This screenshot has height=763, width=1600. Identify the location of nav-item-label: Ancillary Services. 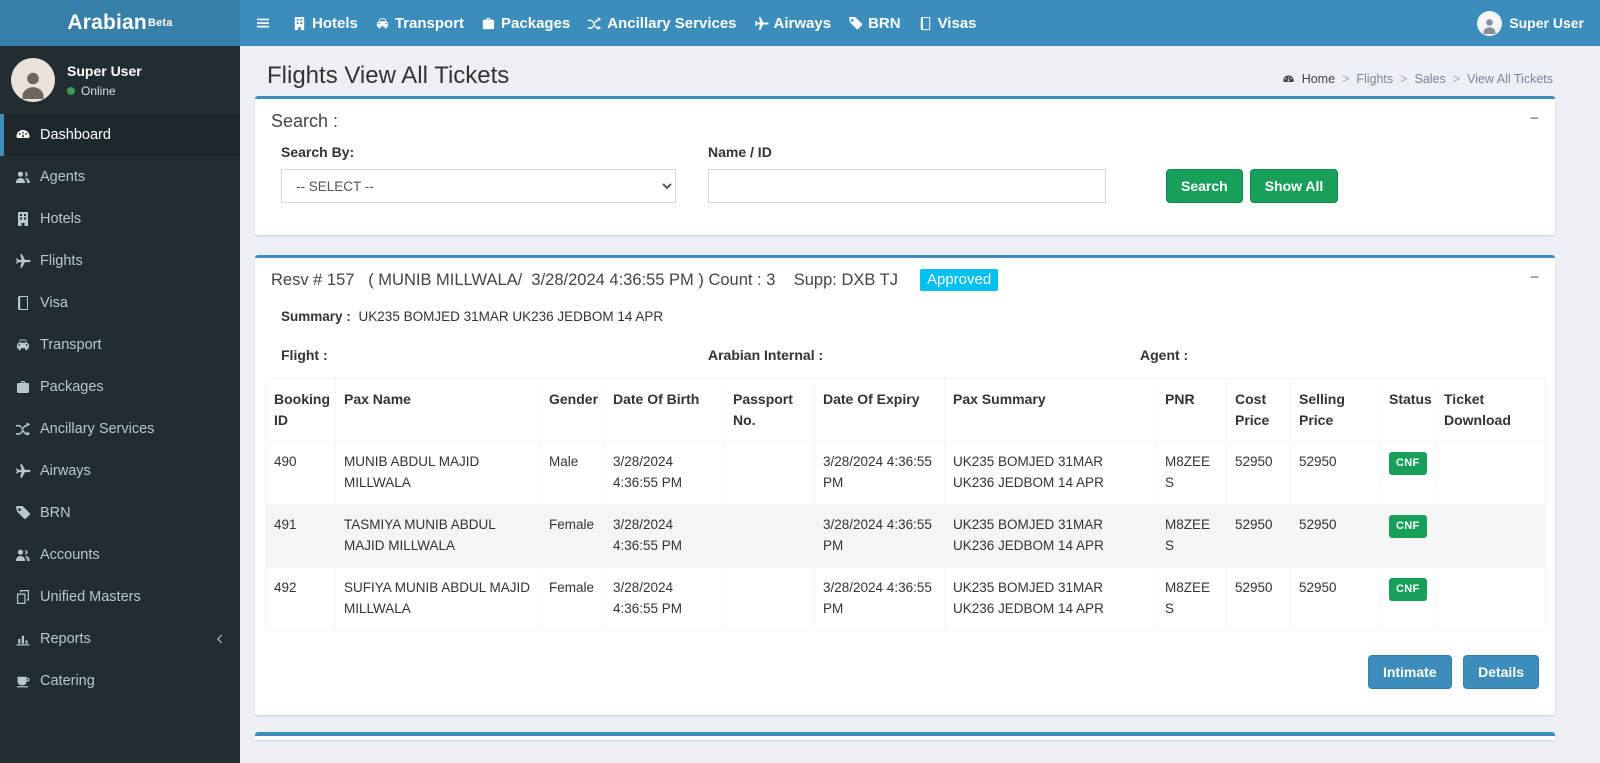
(672, 23).